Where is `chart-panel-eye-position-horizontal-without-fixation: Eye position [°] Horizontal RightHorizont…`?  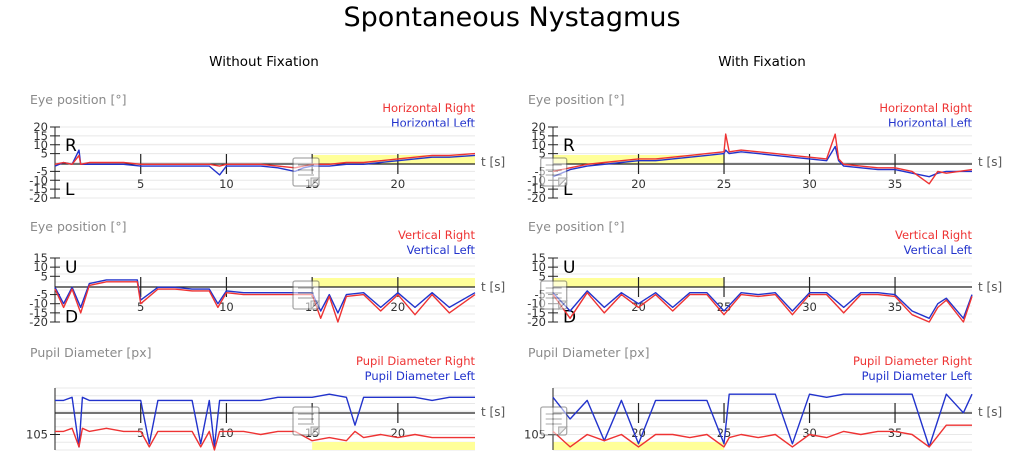 chart-panel-eye-position-horizontal-without-fixation: Eye position [°] Horizontal RightHorizont… is located at coordinates (267, 148).